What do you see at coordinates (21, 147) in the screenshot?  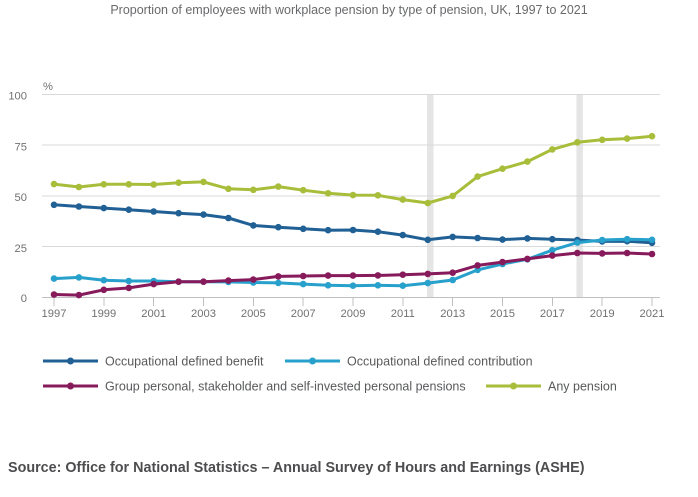 I see `svg-text: 75` at bounding box center [21, 147].